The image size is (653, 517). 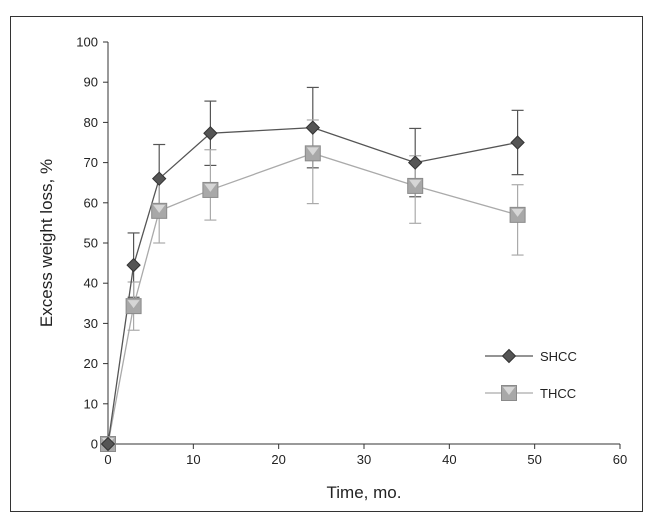 I want to click on y-tick-label: 0, so click(x=94, y=444).